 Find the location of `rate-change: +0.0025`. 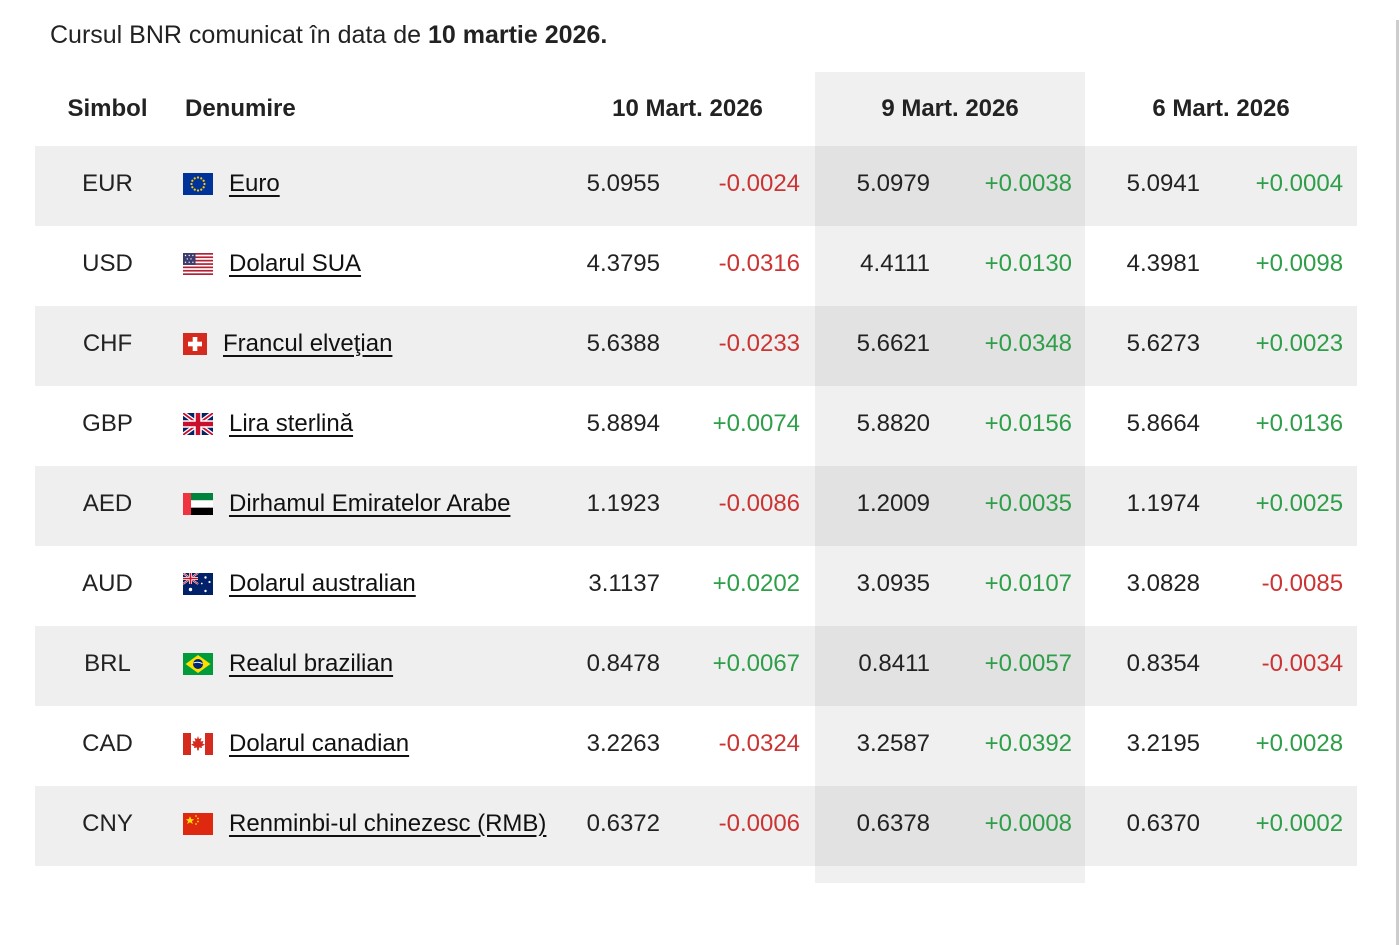

rate-change: +0.0025 is located at coordinates (1286, 506).